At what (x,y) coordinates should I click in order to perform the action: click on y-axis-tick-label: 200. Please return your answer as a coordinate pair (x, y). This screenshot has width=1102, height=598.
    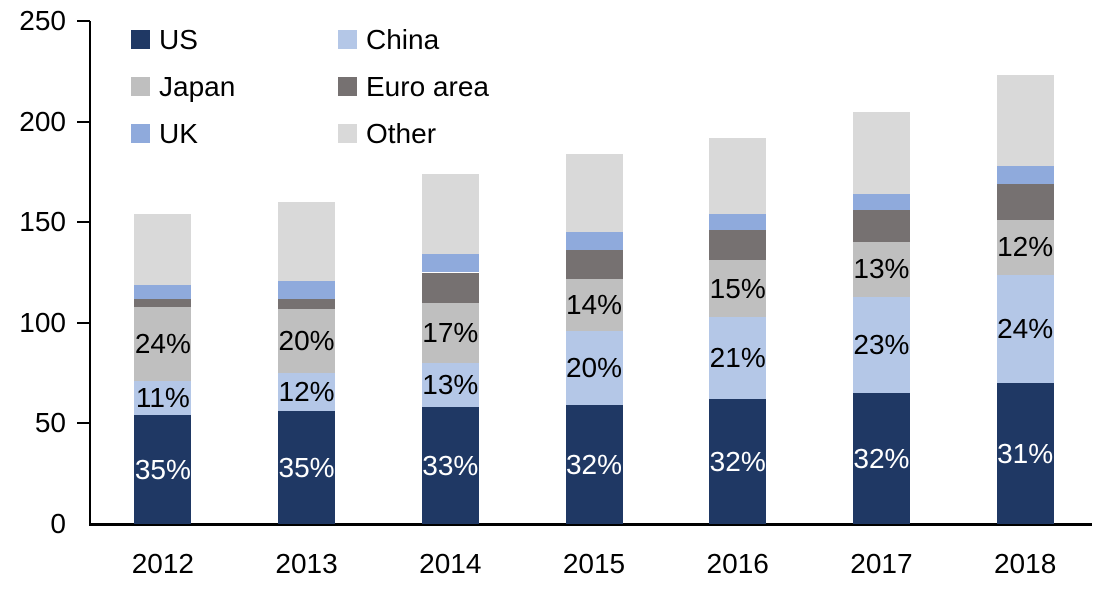
    Looking at the image, I should click on (42, 121).